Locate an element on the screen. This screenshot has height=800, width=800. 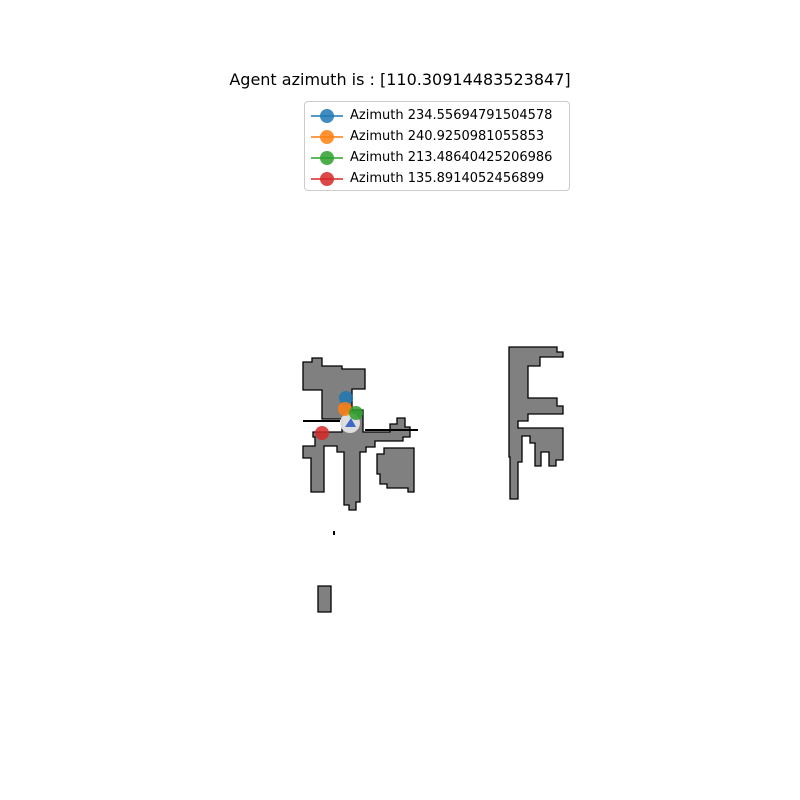
floorplan-region-lower-right is located at coordinates (395, 470).